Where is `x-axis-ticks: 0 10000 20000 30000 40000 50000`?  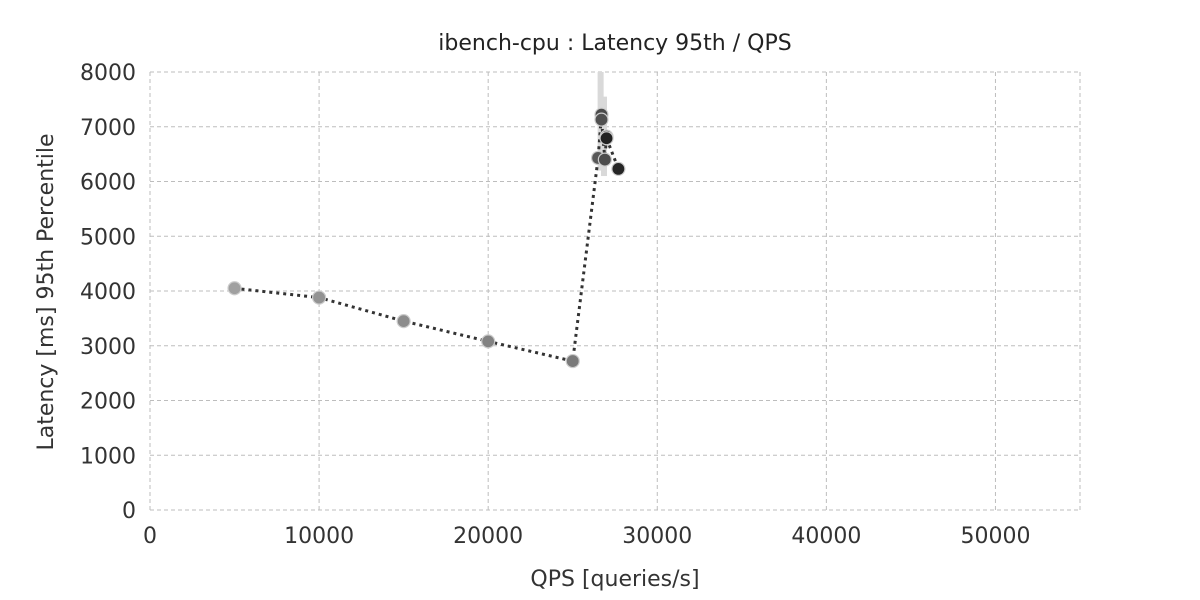
x-axis-ticks: 0 10000 20000 30000 40000 50000 is located at coordinates (586, 536).